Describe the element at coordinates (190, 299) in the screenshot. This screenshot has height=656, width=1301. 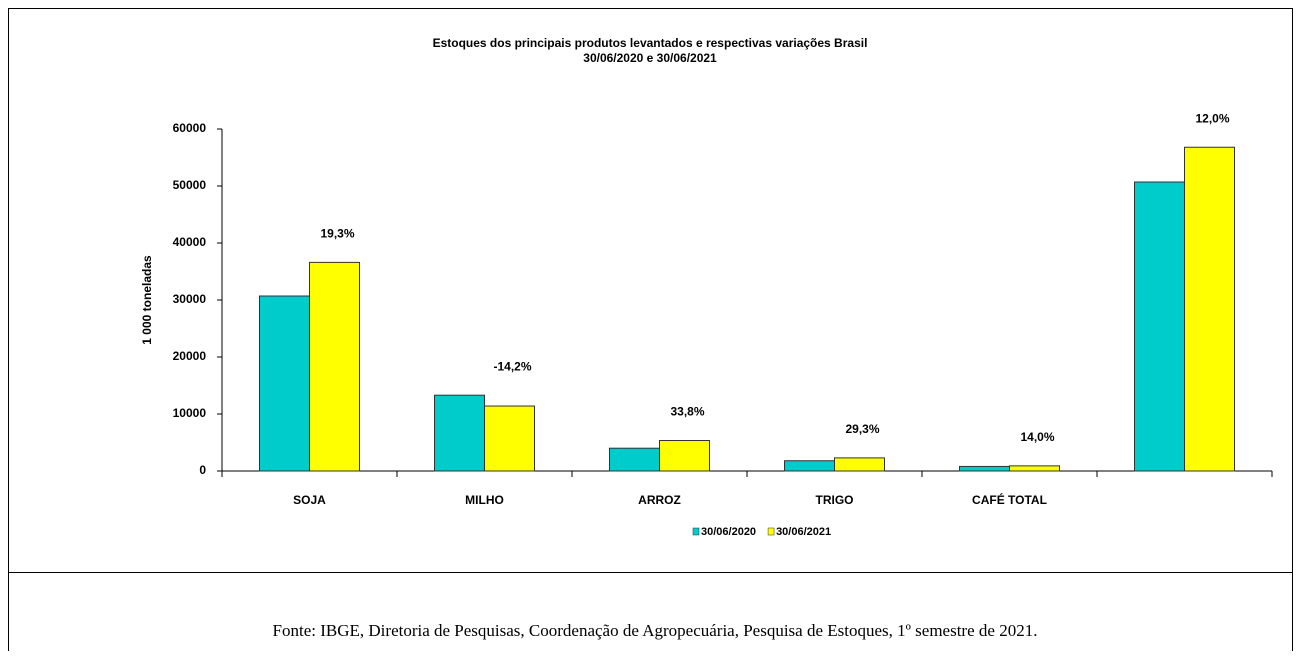
I see `y-tick-label: 30000` at that location.